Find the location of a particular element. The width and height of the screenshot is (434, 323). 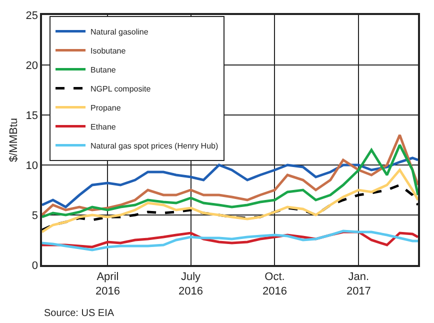

x-tick-label: July 2016 is located at coordinates (190, 284).